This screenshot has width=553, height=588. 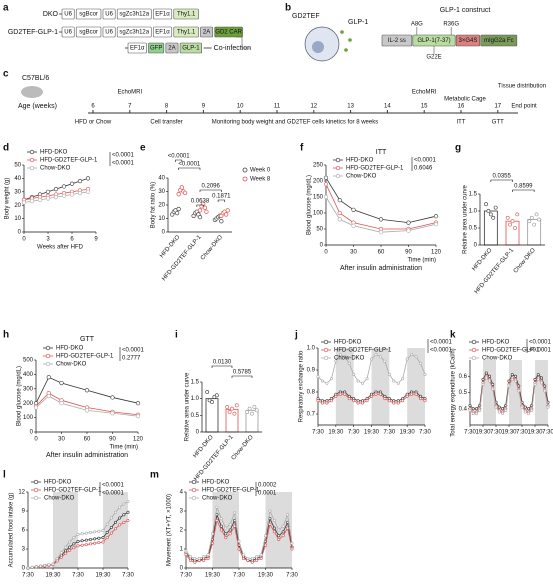 What do you see at coordinates (161, 192) in the screenshot?
I see `y-tick-label: 30` at bounding box center [161, 192].